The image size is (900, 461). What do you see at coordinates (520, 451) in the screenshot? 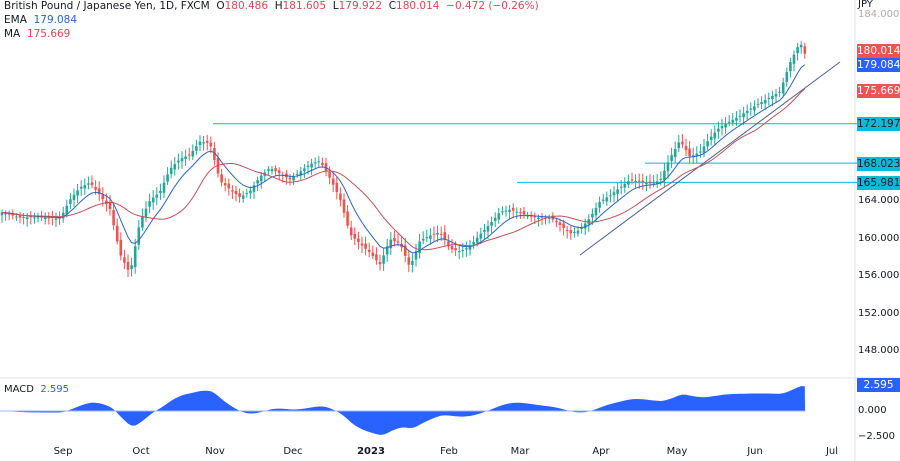
I see `x-tick: Mar` at bounding box center [520, 451].